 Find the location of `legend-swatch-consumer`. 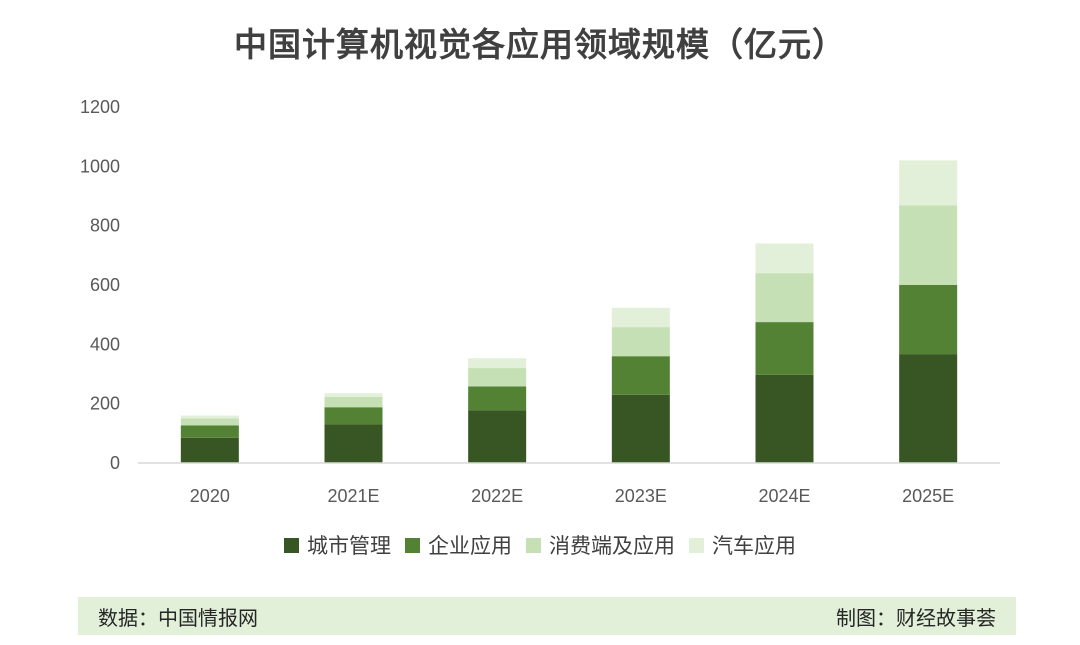

legend-swatch-consumer is located at coordinates (533, 545).